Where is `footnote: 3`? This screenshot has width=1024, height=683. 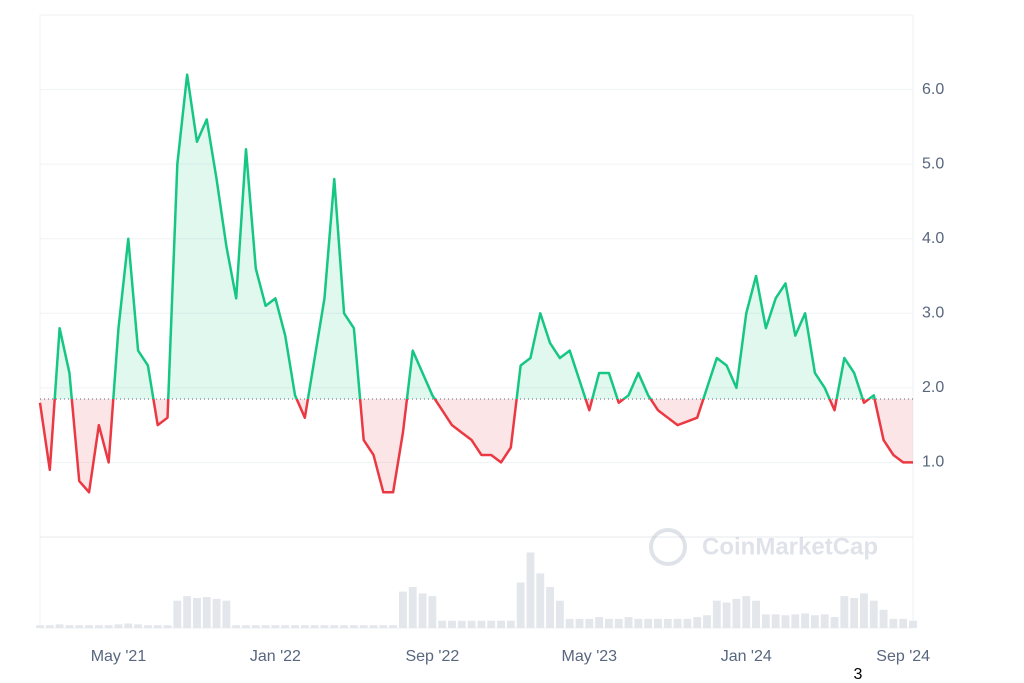
footnote: 3 is located at coordinates (858, 674).